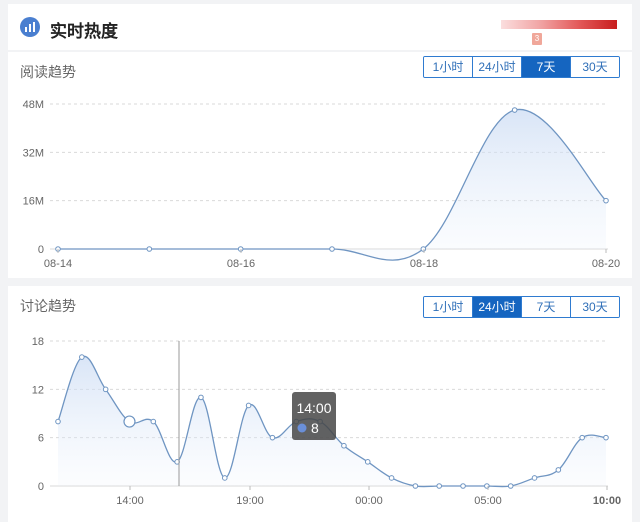 The height and width of the screenshot is (522, 640). I want to click on y-tick-label: 32M, so click(33, 153).